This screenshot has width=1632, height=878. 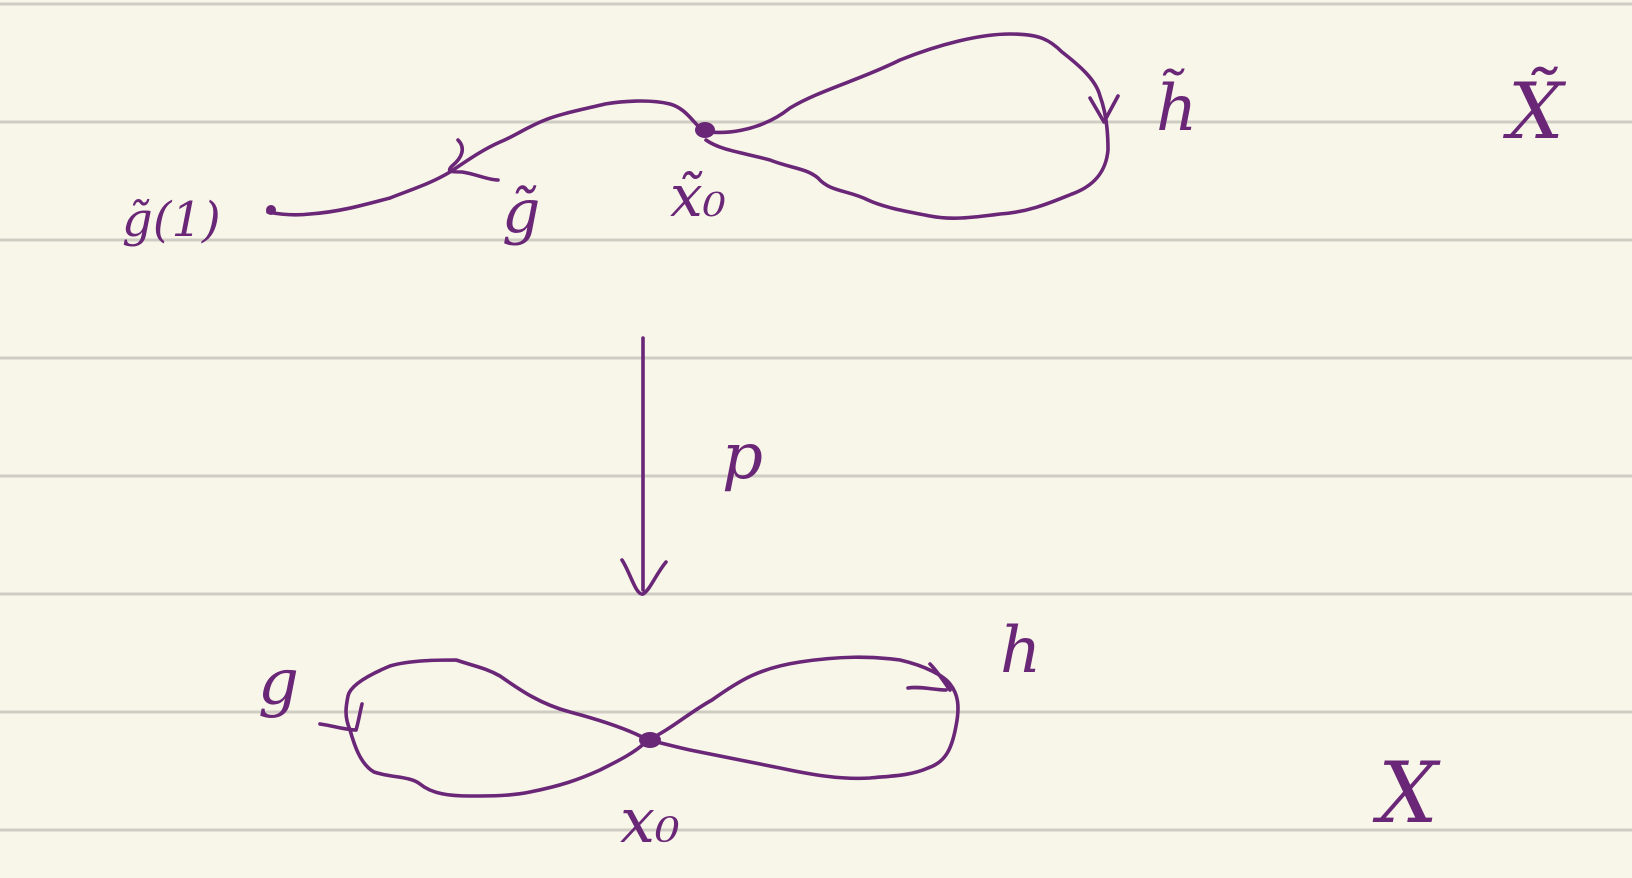 I want to click on lifted-basepoint-dot, so click(x=705, y=130).